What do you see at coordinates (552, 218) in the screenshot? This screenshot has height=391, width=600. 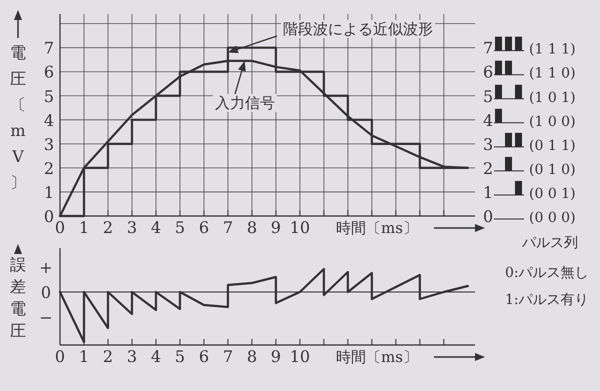 I see `text: (0 0 0)` at bounding box center [552, 218].